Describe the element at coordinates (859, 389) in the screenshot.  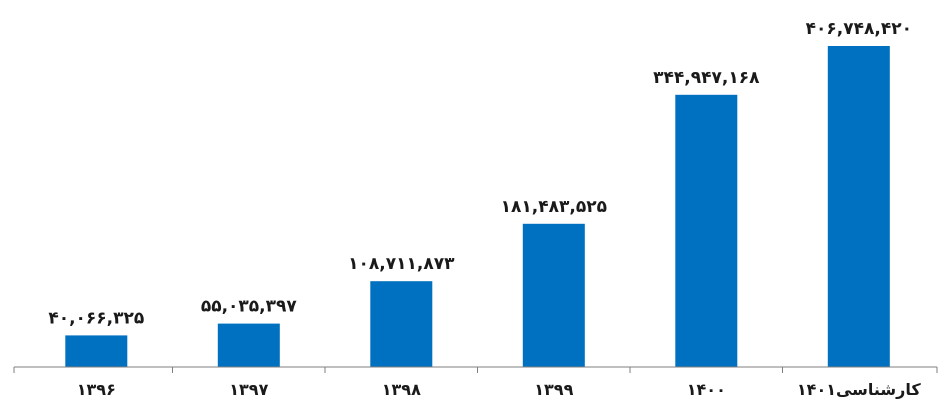
I see `category-label: کارشناسی۱۴۰۱` at that location.